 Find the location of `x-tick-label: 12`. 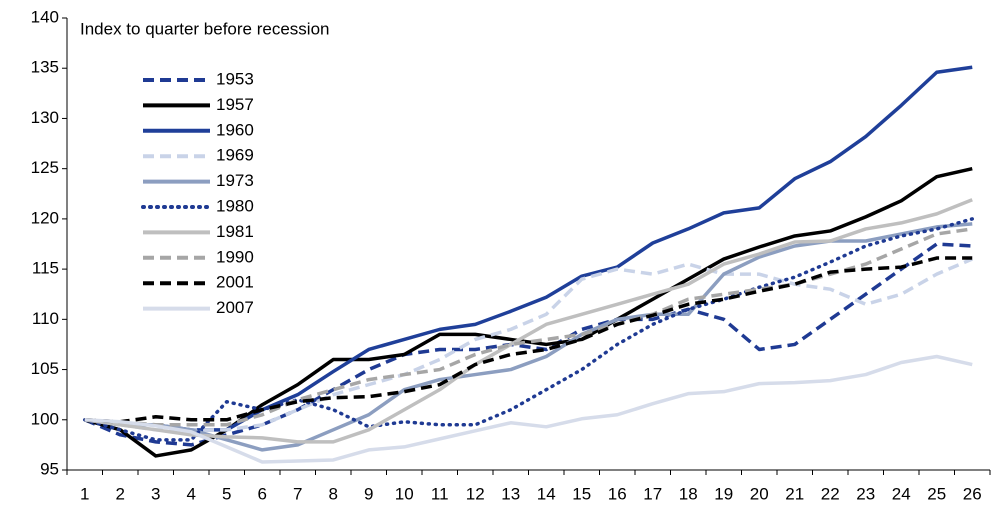

x-tick-label: 12 is located at coordinates (475, 493).